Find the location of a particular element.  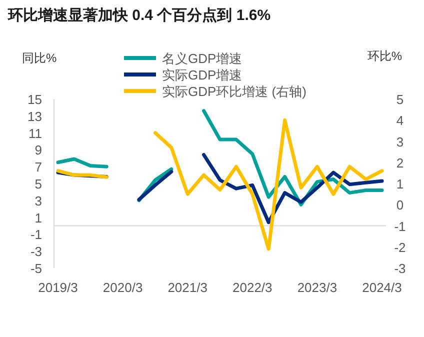

y-tick-label: 15 is located at coordinates (35, 99).